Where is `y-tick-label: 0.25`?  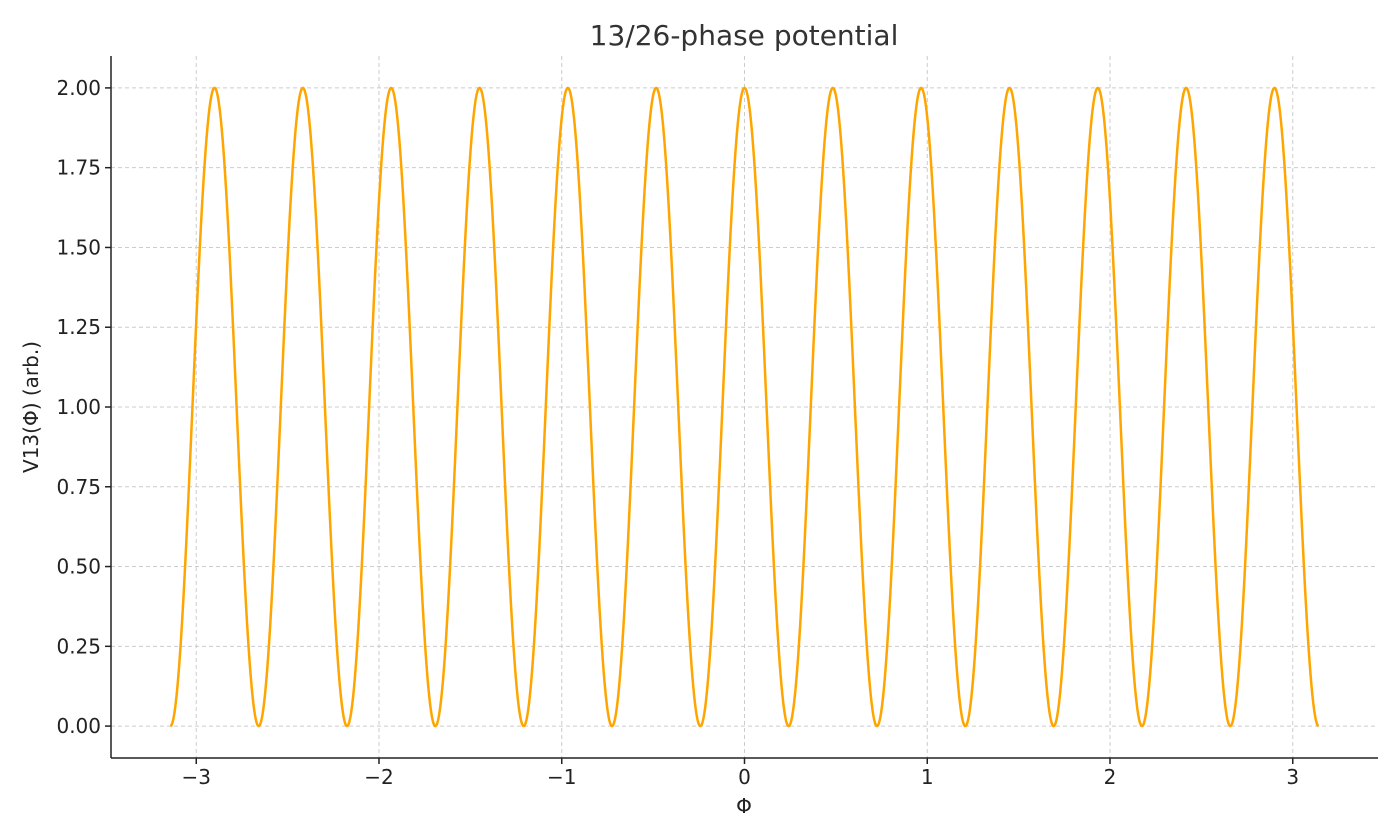
y-tick-label: 0.25 is located at coordinates (78, 646).